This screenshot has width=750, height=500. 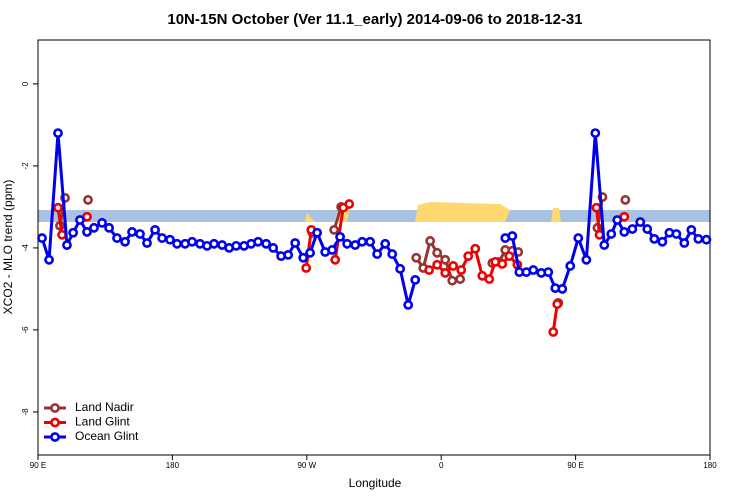 I want to click on background-band, so click(x=374, y=212).